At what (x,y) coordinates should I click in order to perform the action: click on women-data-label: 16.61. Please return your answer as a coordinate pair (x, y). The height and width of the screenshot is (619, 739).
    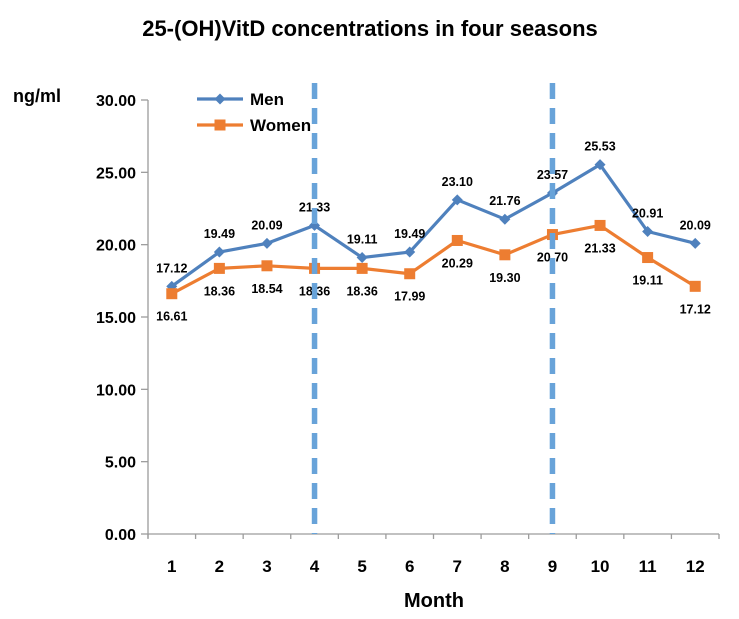
    Looking at the image, I should click on (171, 317).